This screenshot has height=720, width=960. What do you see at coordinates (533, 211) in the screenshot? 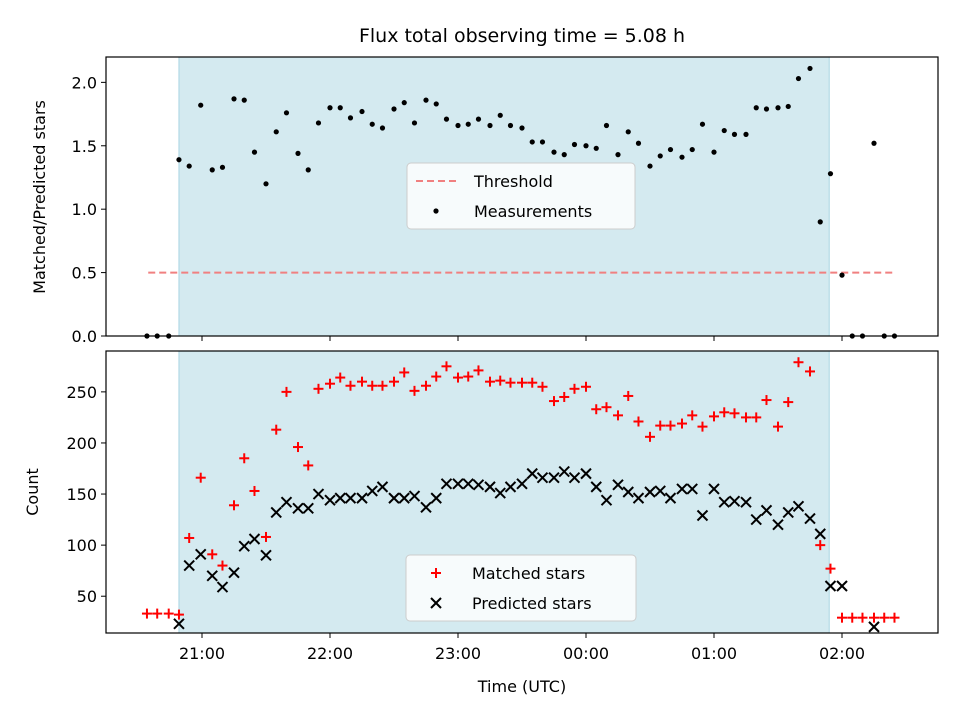
I see `legend-measurements-label: Measurements` at bounding box center [533, 211].